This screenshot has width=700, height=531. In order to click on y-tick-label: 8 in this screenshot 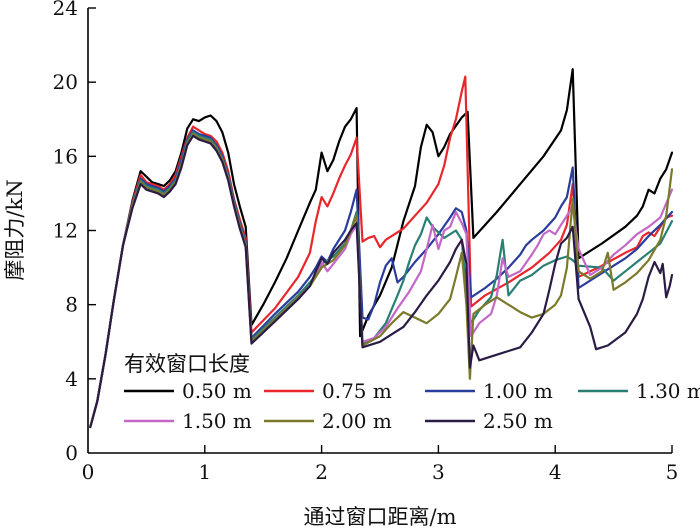, I will do `click(71, 305)`.